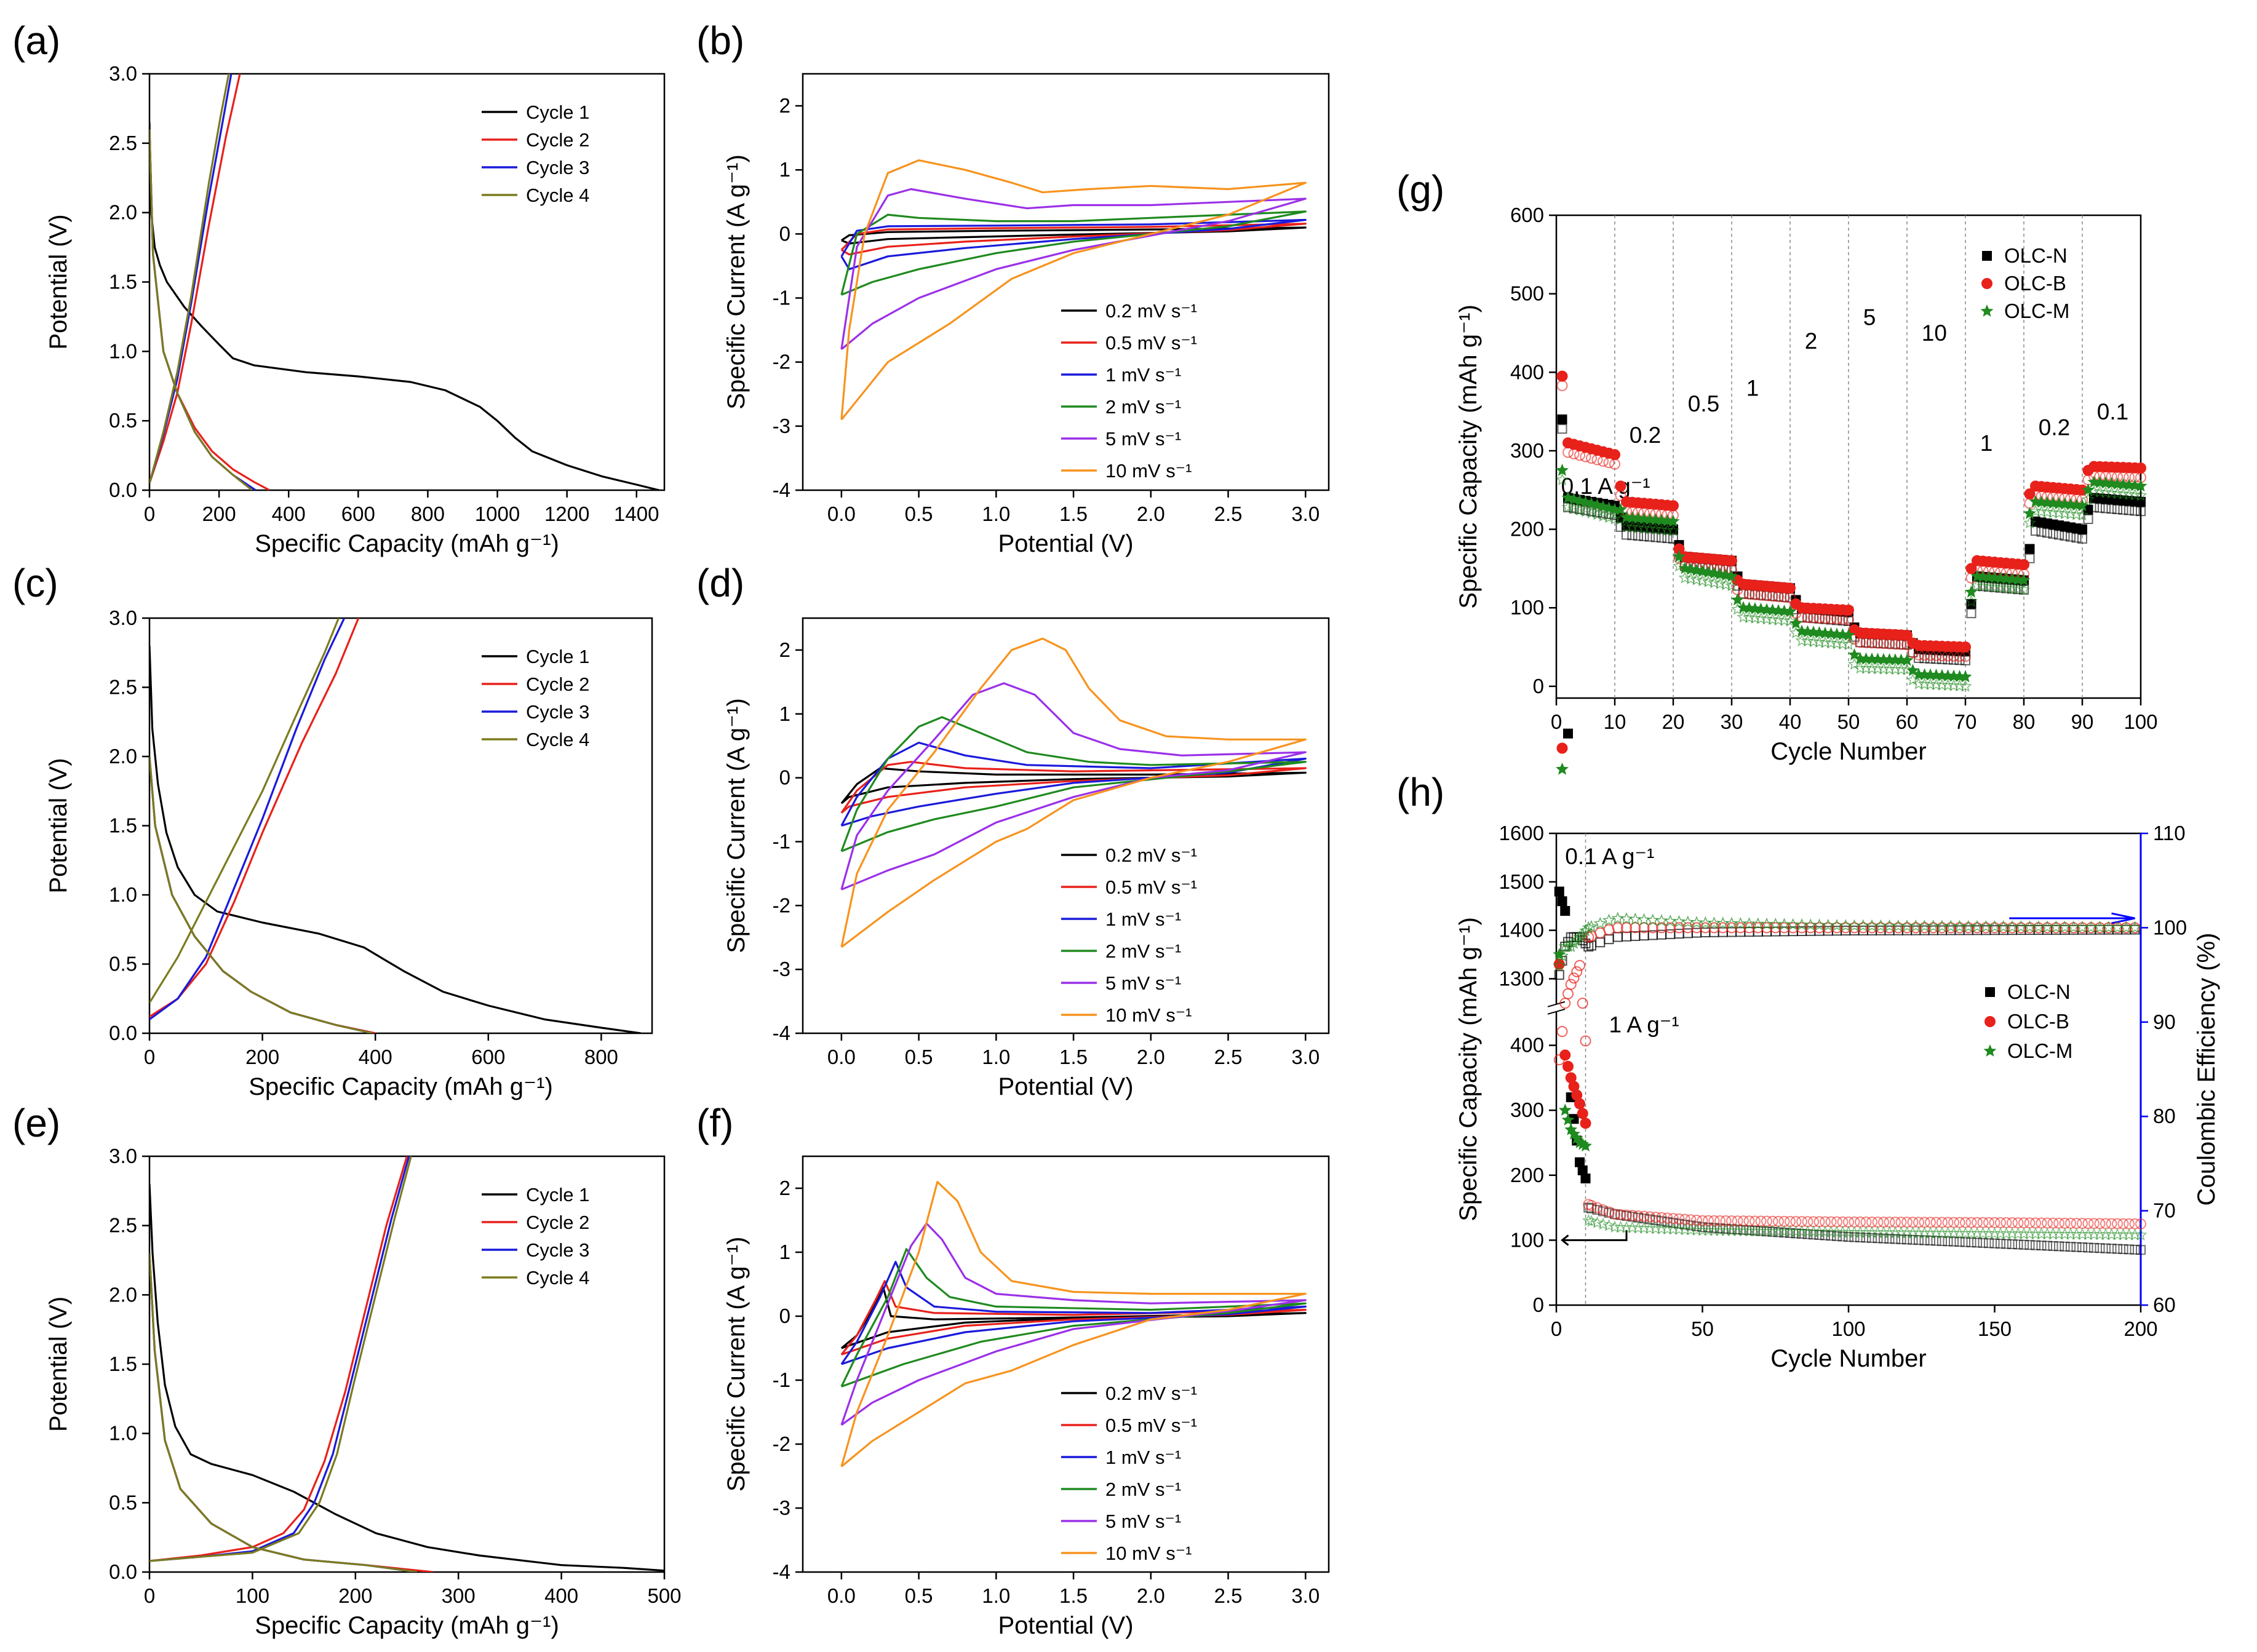  What do you see at coordinates (1556, 1004) in the screenshot?
I see `axis-break-mark` at bounding box center [1556, 1004].